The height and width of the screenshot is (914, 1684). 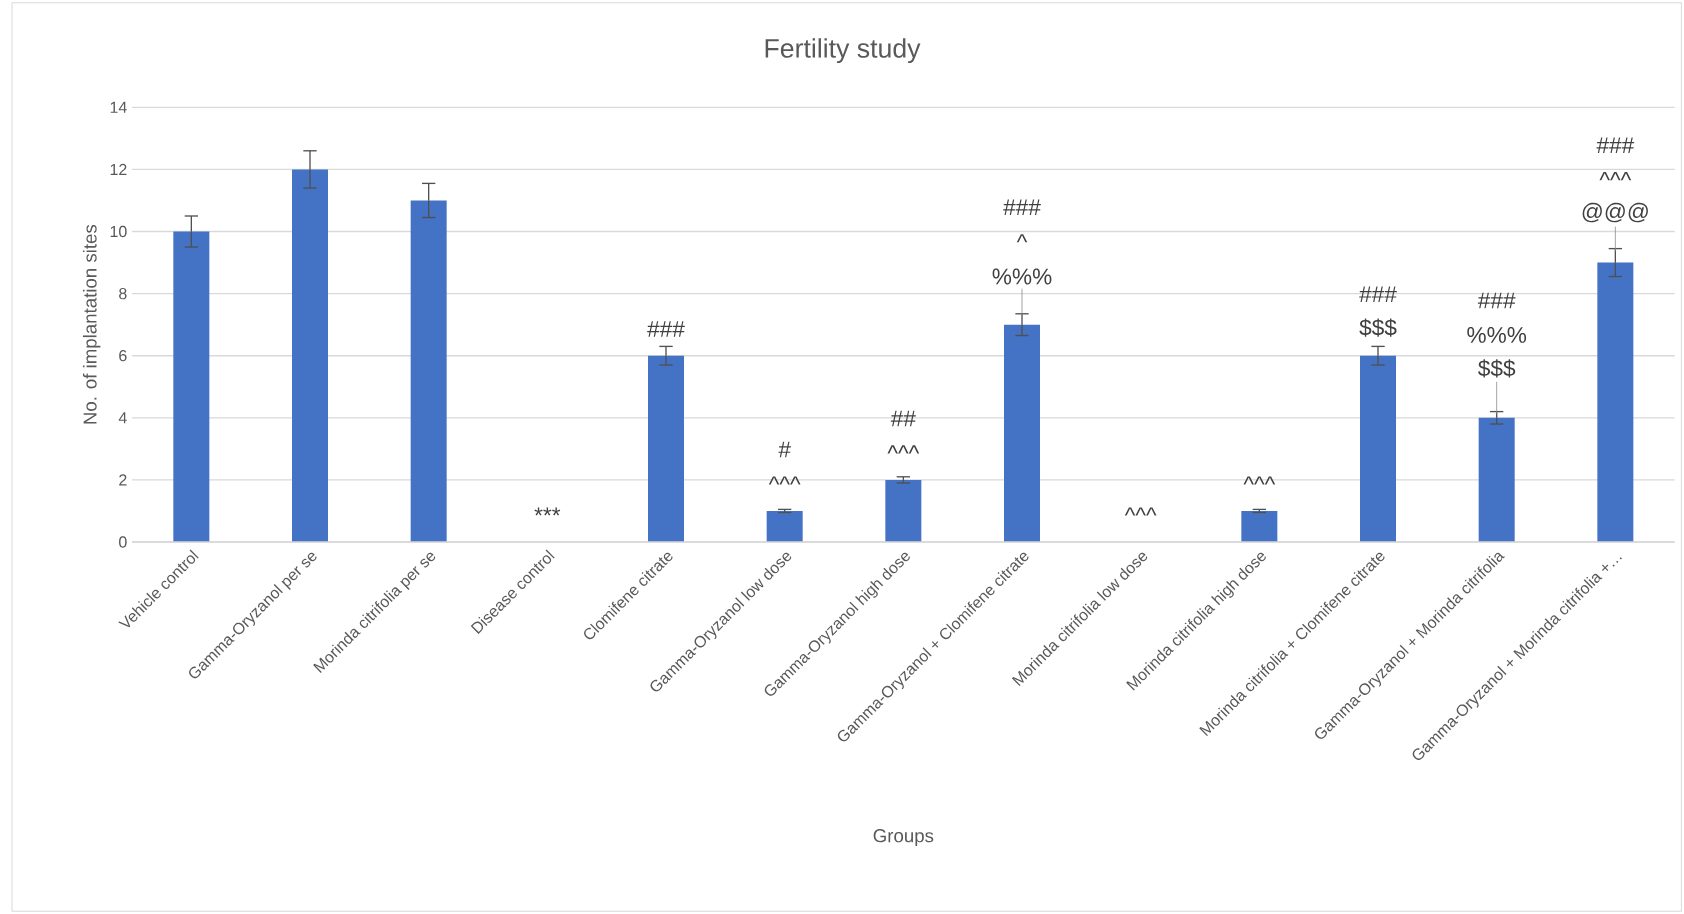 I want to click on y-tick-label: 0, so click(x=123, y=542).